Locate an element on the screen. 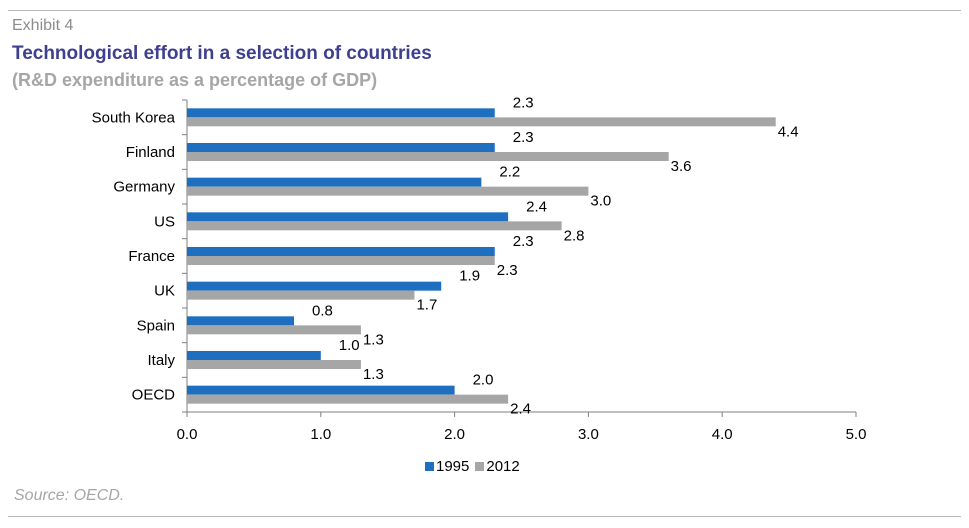 The image size is (969, 528). data-label-1995-uk: 1.9 is located at coordinates (469, 276).